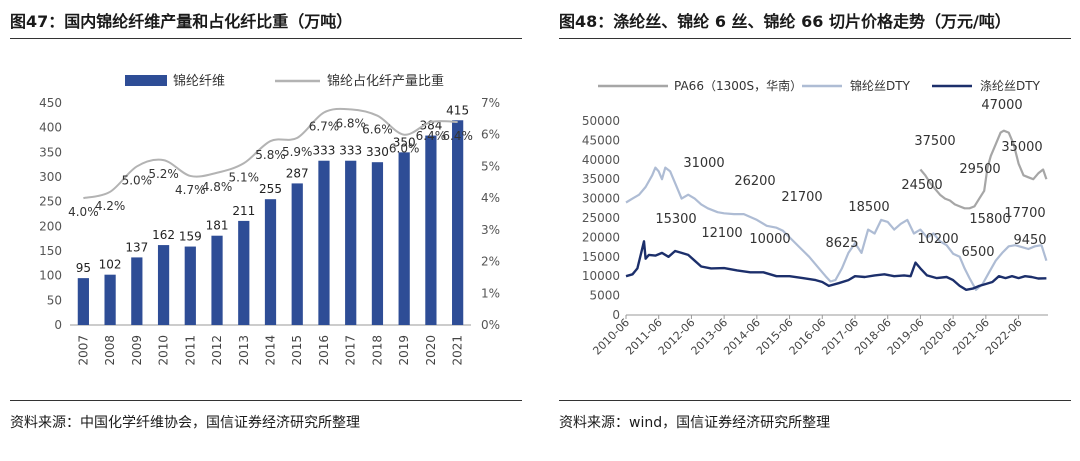  What do you see at coordinates (54, 300) in the screenshot?
I see `y-tick-label: 50` at bounding box center [54, 300].